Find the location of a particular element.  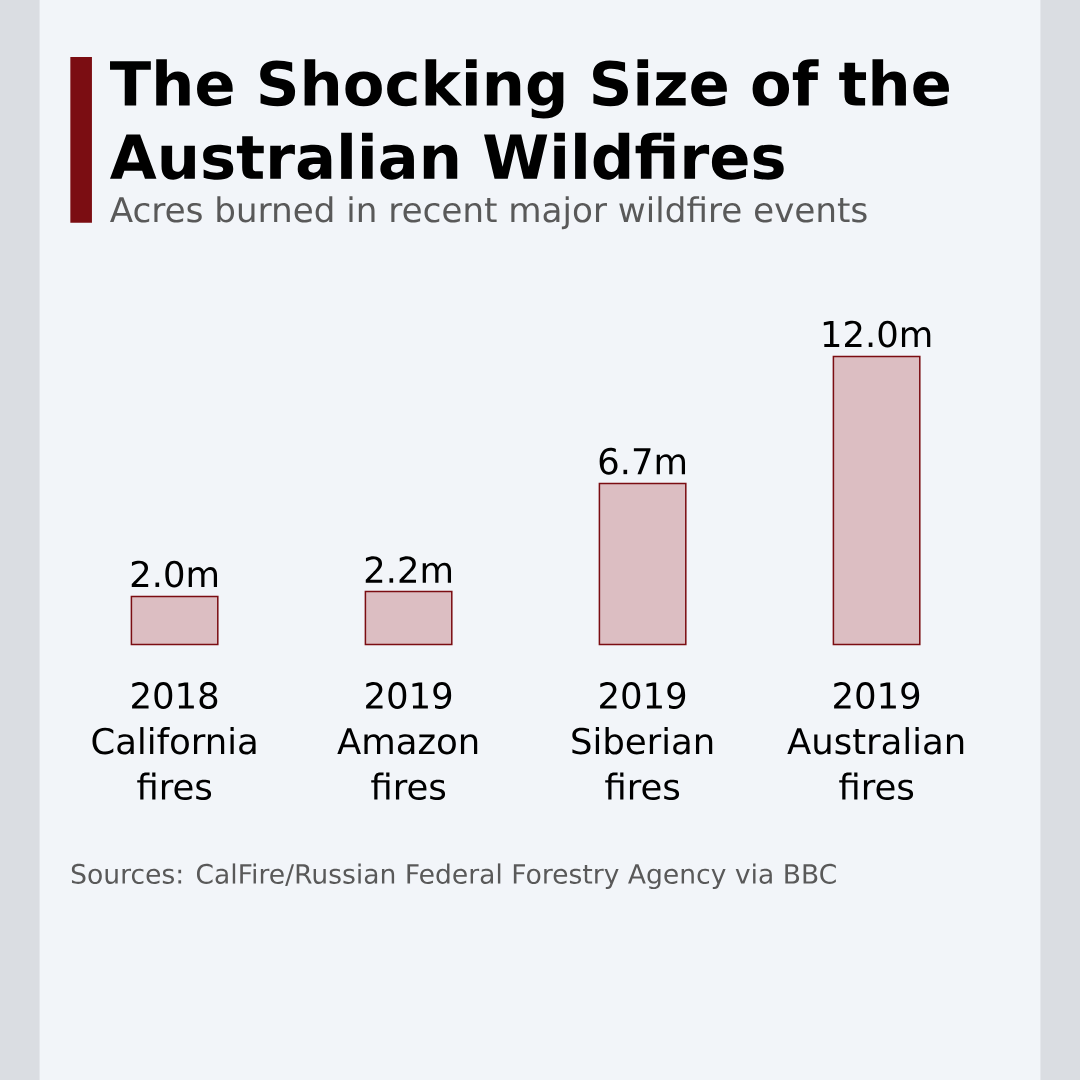

data-label: 2.2m is located at coordinates (408, 569).